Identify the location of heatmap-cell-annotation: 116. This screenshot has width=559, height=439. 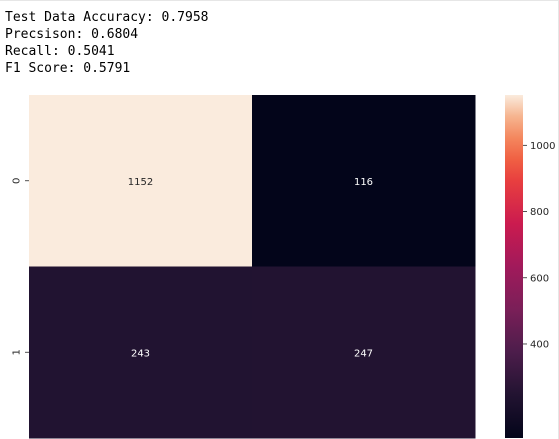
(363, 182).